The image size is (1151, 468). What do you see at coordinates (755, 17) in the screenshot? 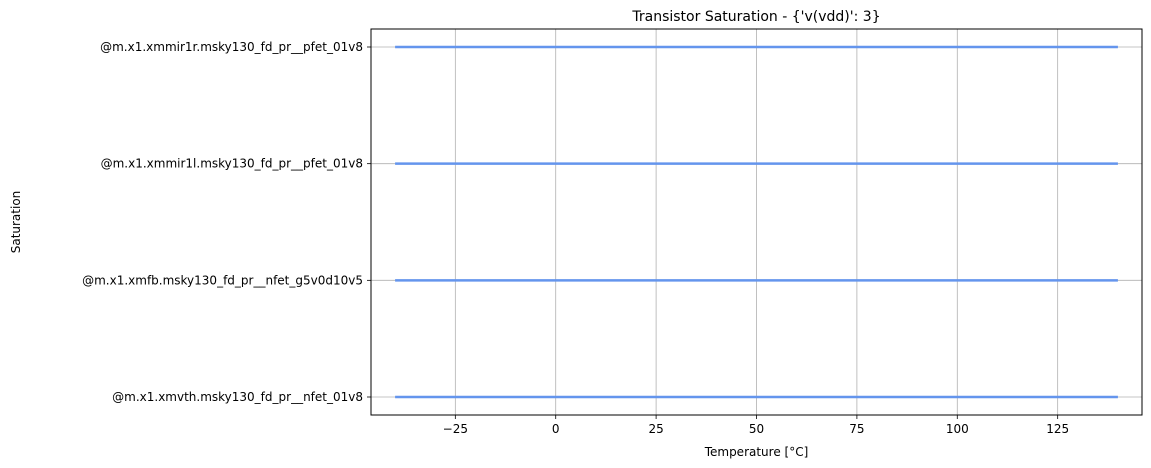
I see `chart-title: Transistor Saturation - {'v(vdd)': 3}` at bounding box center [755, 17].